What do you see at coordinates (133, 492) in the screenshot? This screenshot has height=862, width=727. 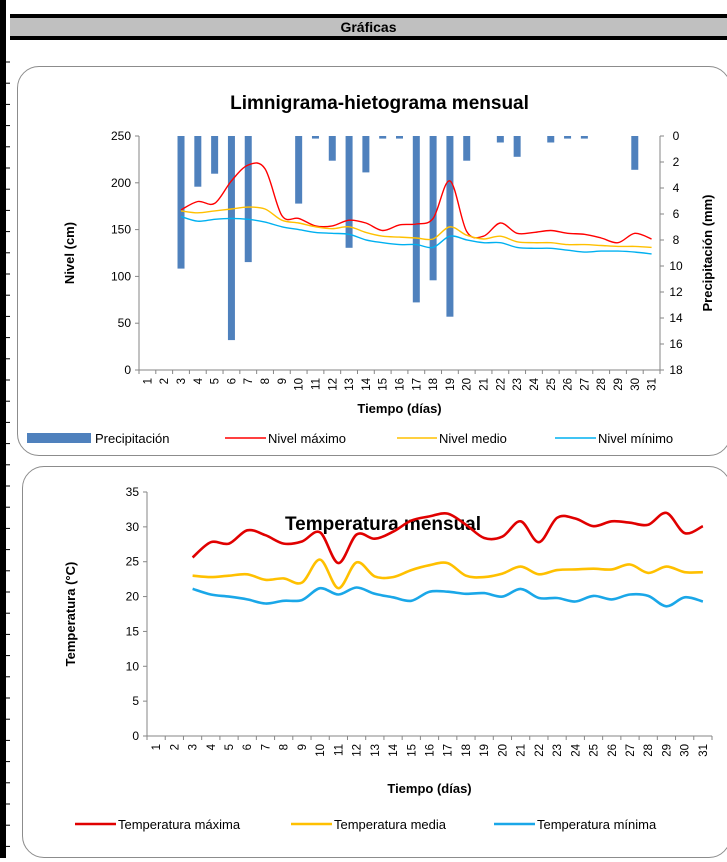 I see `y-tick-label: 35` at bounding box center [133, 492].